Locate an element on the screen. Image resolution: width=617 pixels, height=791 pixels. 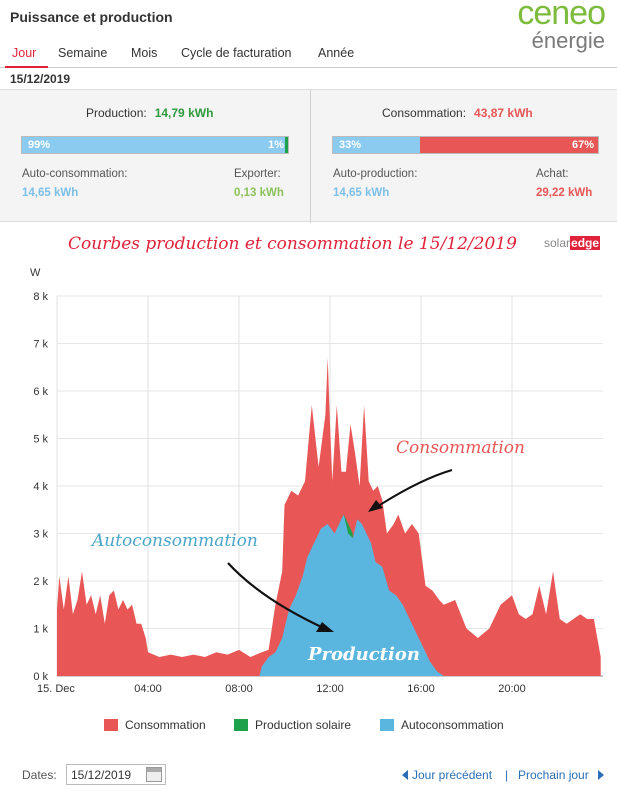
date-input is located at coordinates (116, 774).